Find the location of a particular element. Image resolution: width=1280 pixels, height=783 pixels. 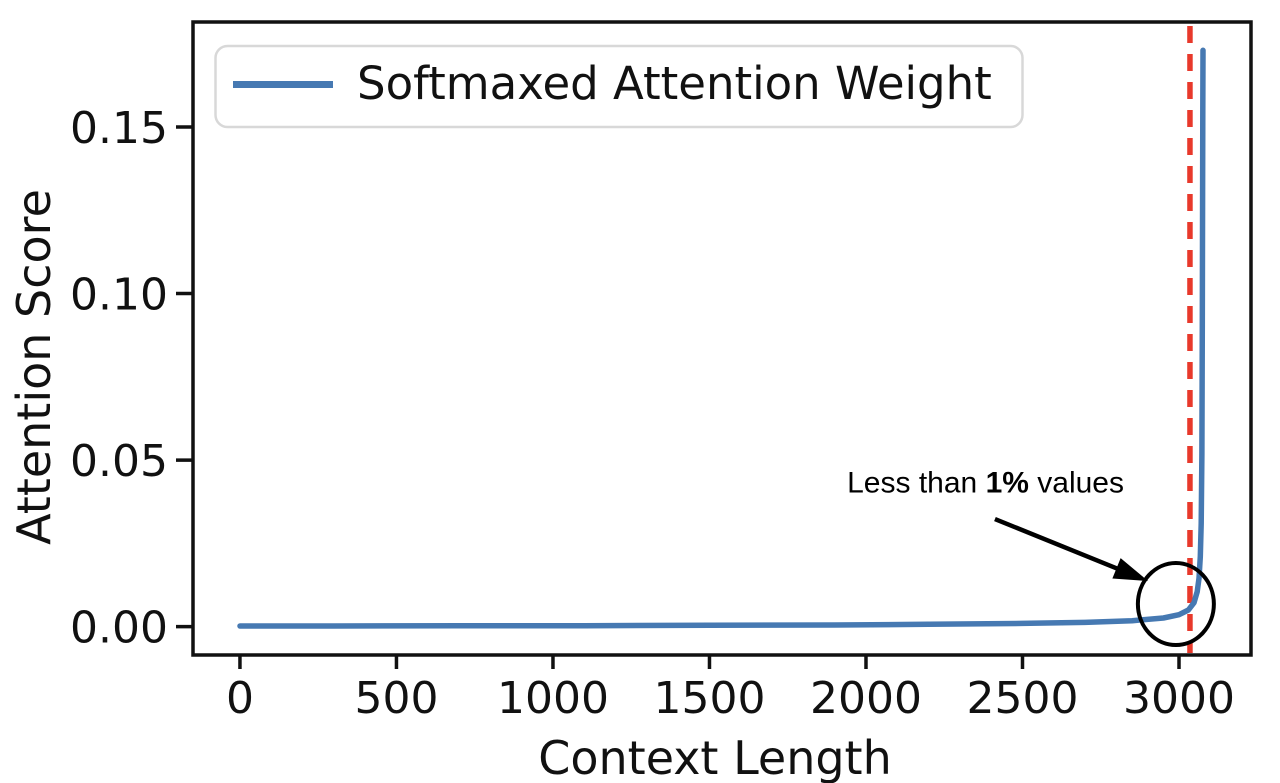

x-tick-label: 2500 is located at coordinates (1023, 698).